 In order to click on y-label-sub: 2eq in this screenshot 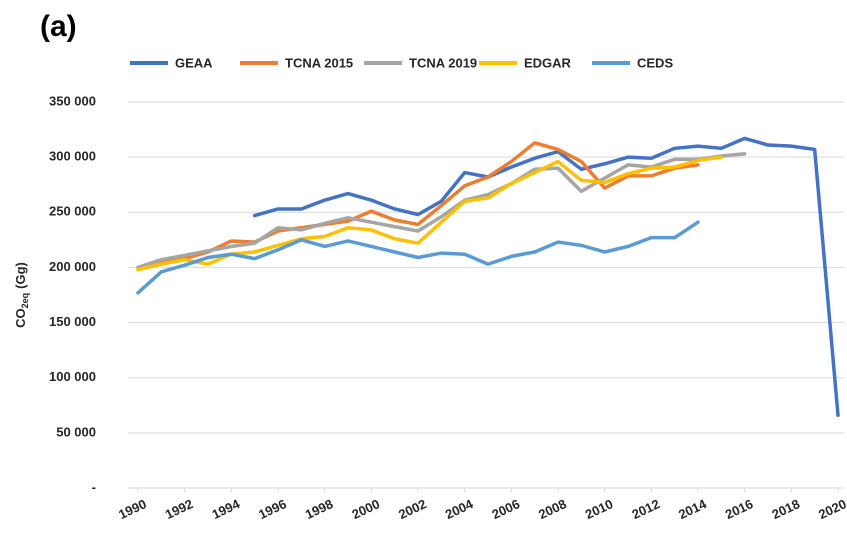, I will do `click(25, 301)`.